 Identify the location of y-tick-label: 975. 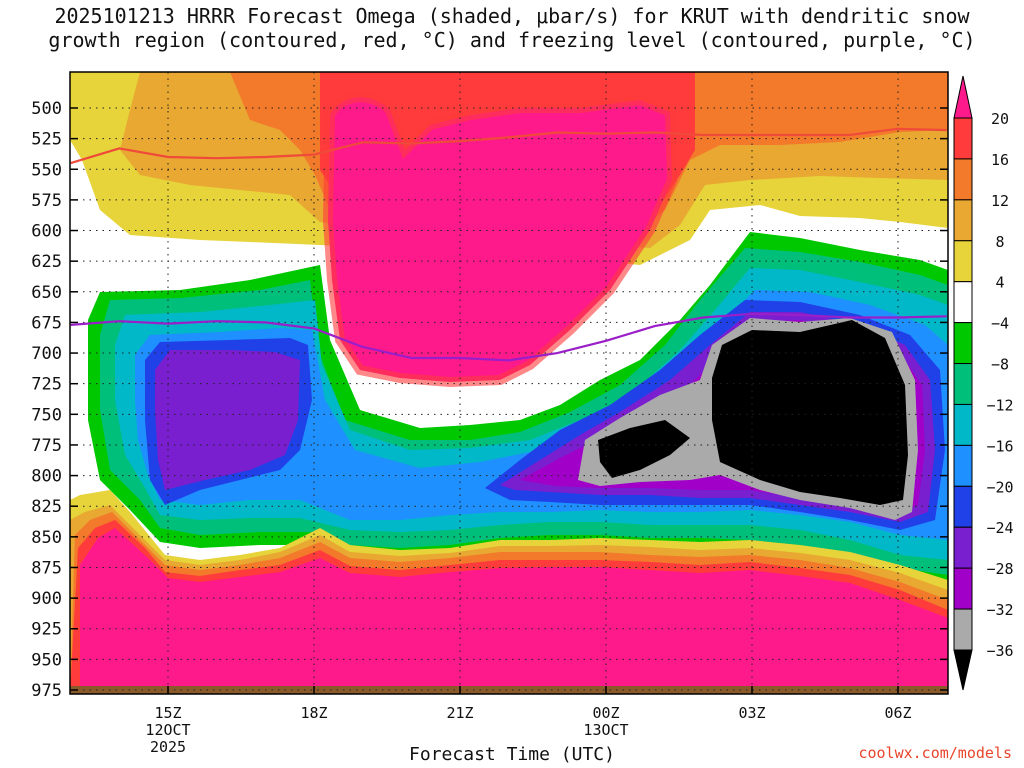
(46, 691).